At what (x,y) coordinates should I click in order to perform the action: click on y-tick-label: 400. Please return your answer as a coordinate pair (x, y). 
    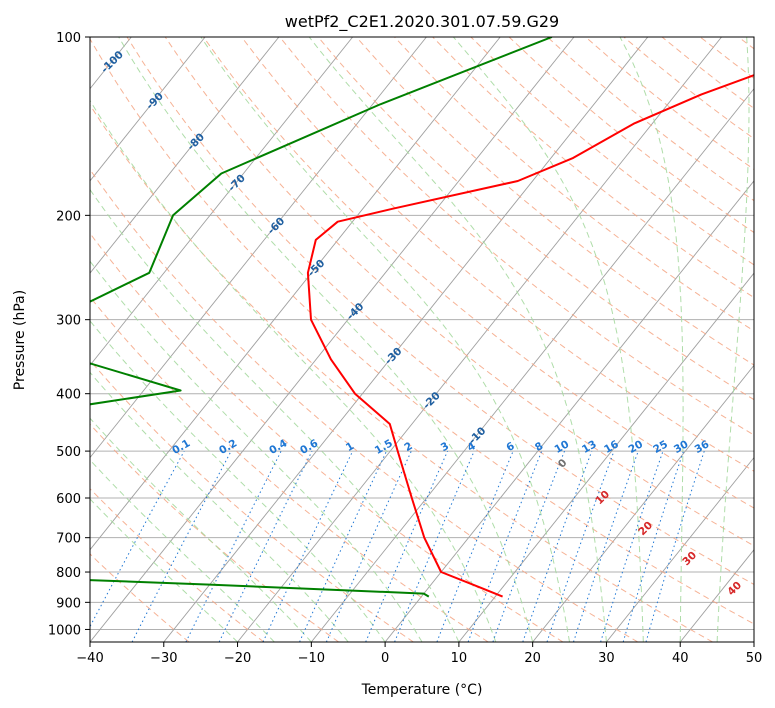
    Looking at the image, I should click on (68, 395).